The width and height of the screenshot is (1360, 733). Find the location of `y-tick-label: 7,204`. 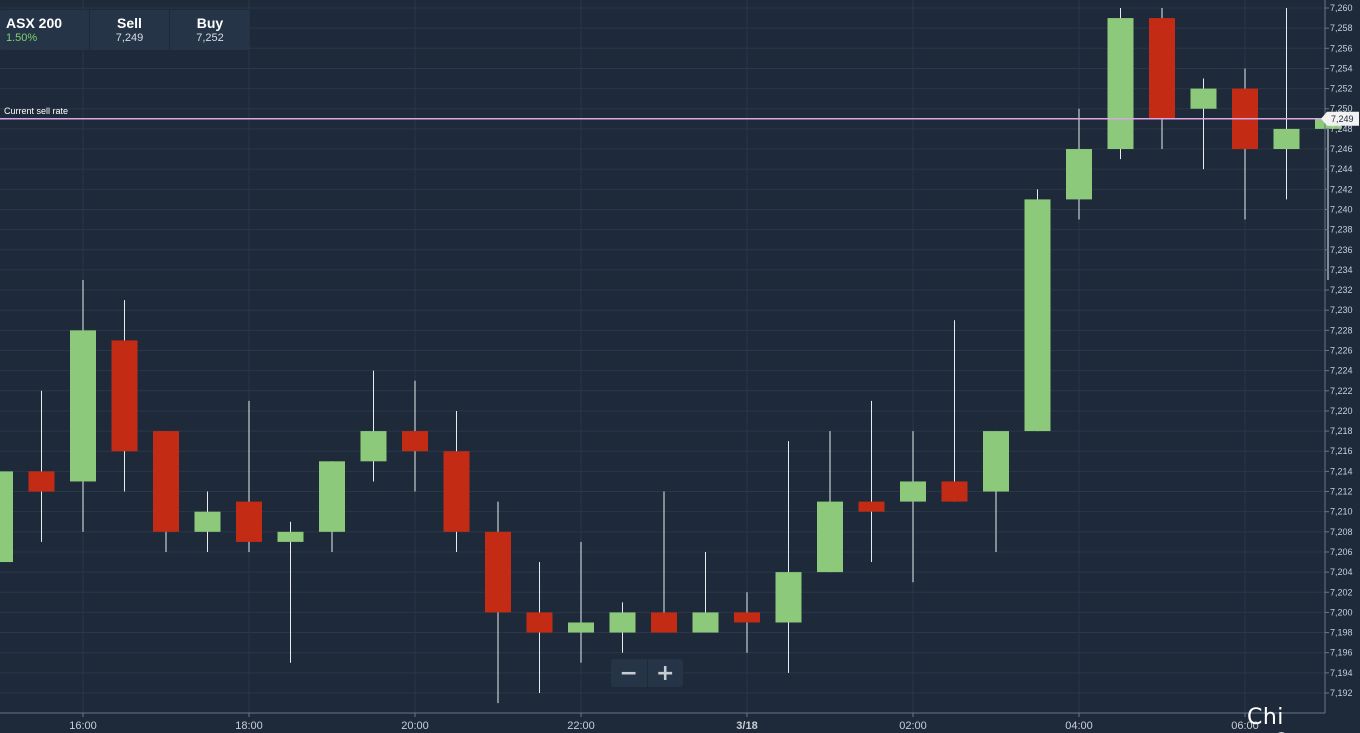

y-tick-label: 7,204 is located at coordinates (1341, 572).